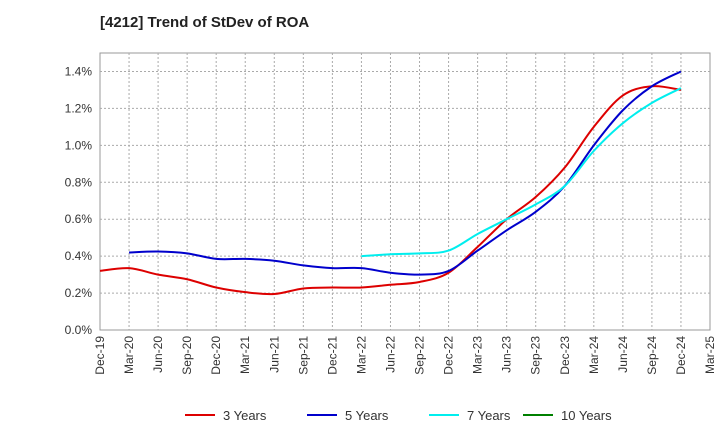 The width and height of the screenshot is (720, 440). I want to click on x-tick-label: Dec-19, so click(100, 355).